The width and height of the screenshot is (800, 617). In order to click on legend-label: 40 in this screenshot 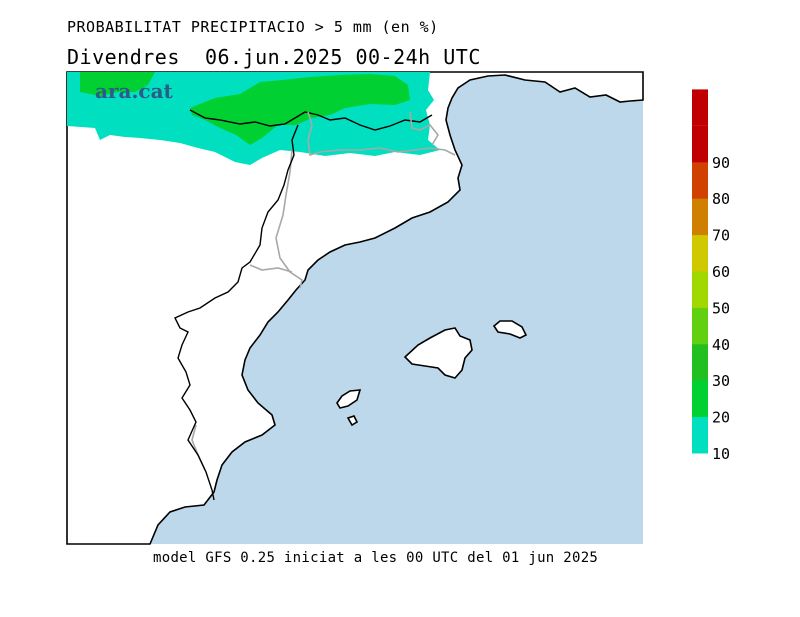, I will do `click(721, 345)`.